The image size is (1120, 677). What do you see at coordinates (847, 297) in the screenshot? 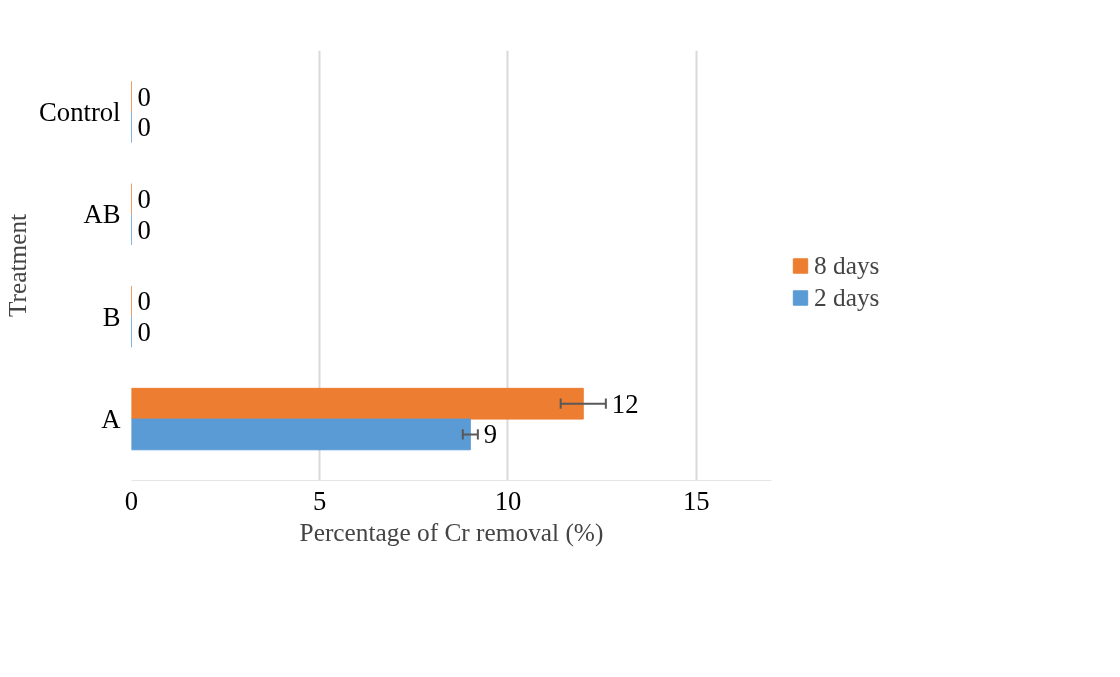
I see `legend-label: 2 days` at bounding box center [847, 297].